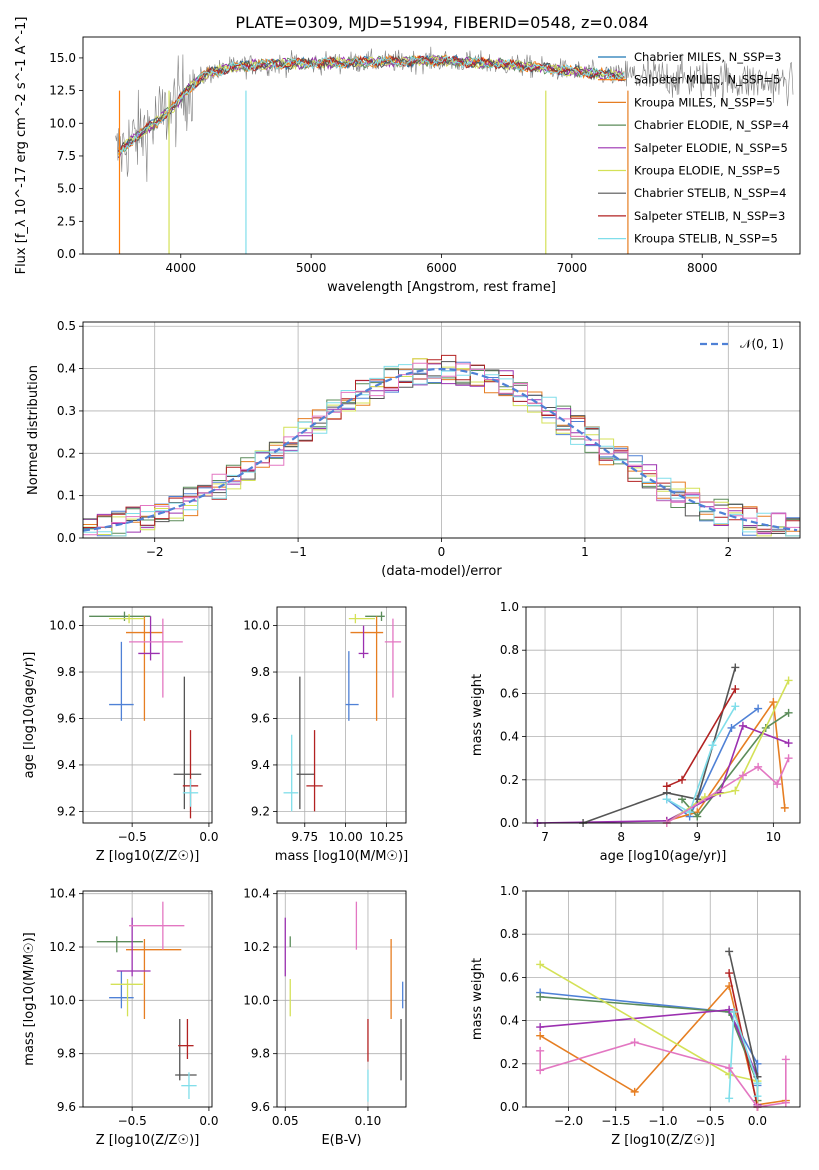 This screenshot has width=819, height=1170. I want to click on y-axis-label: age [log10(age/yr)], so click(29, 715).